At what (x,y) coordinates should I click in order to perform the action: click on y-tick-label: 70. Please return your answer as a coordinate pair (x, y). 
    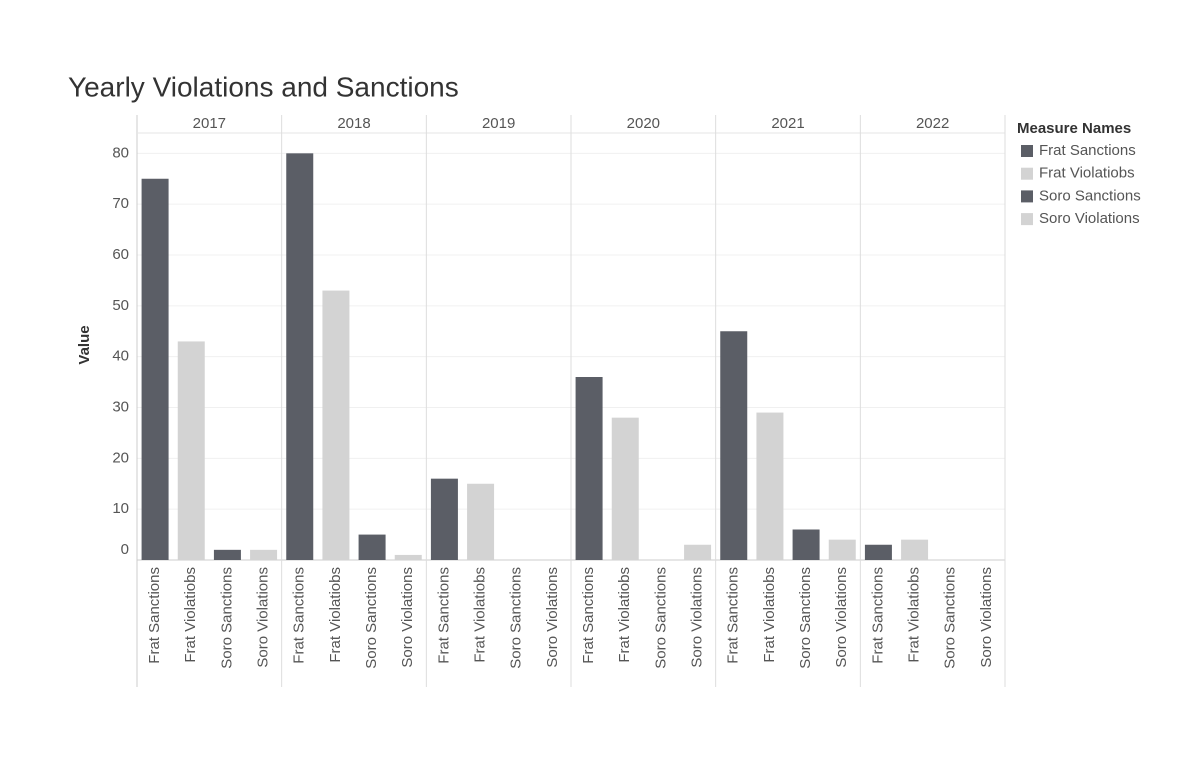
    Looking at the image, I should click on (120, 203).